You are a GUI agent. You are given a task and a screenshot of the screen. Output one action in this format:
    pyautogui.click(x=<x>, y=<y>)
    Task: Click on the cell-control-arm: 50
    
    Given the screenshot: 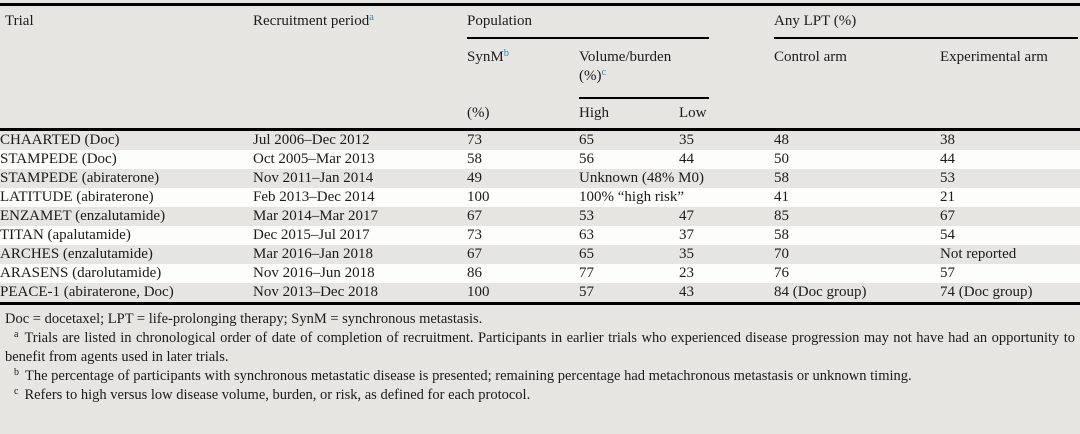 What is the action you would take?
    pyautogui.click(x=781, y=159)
    